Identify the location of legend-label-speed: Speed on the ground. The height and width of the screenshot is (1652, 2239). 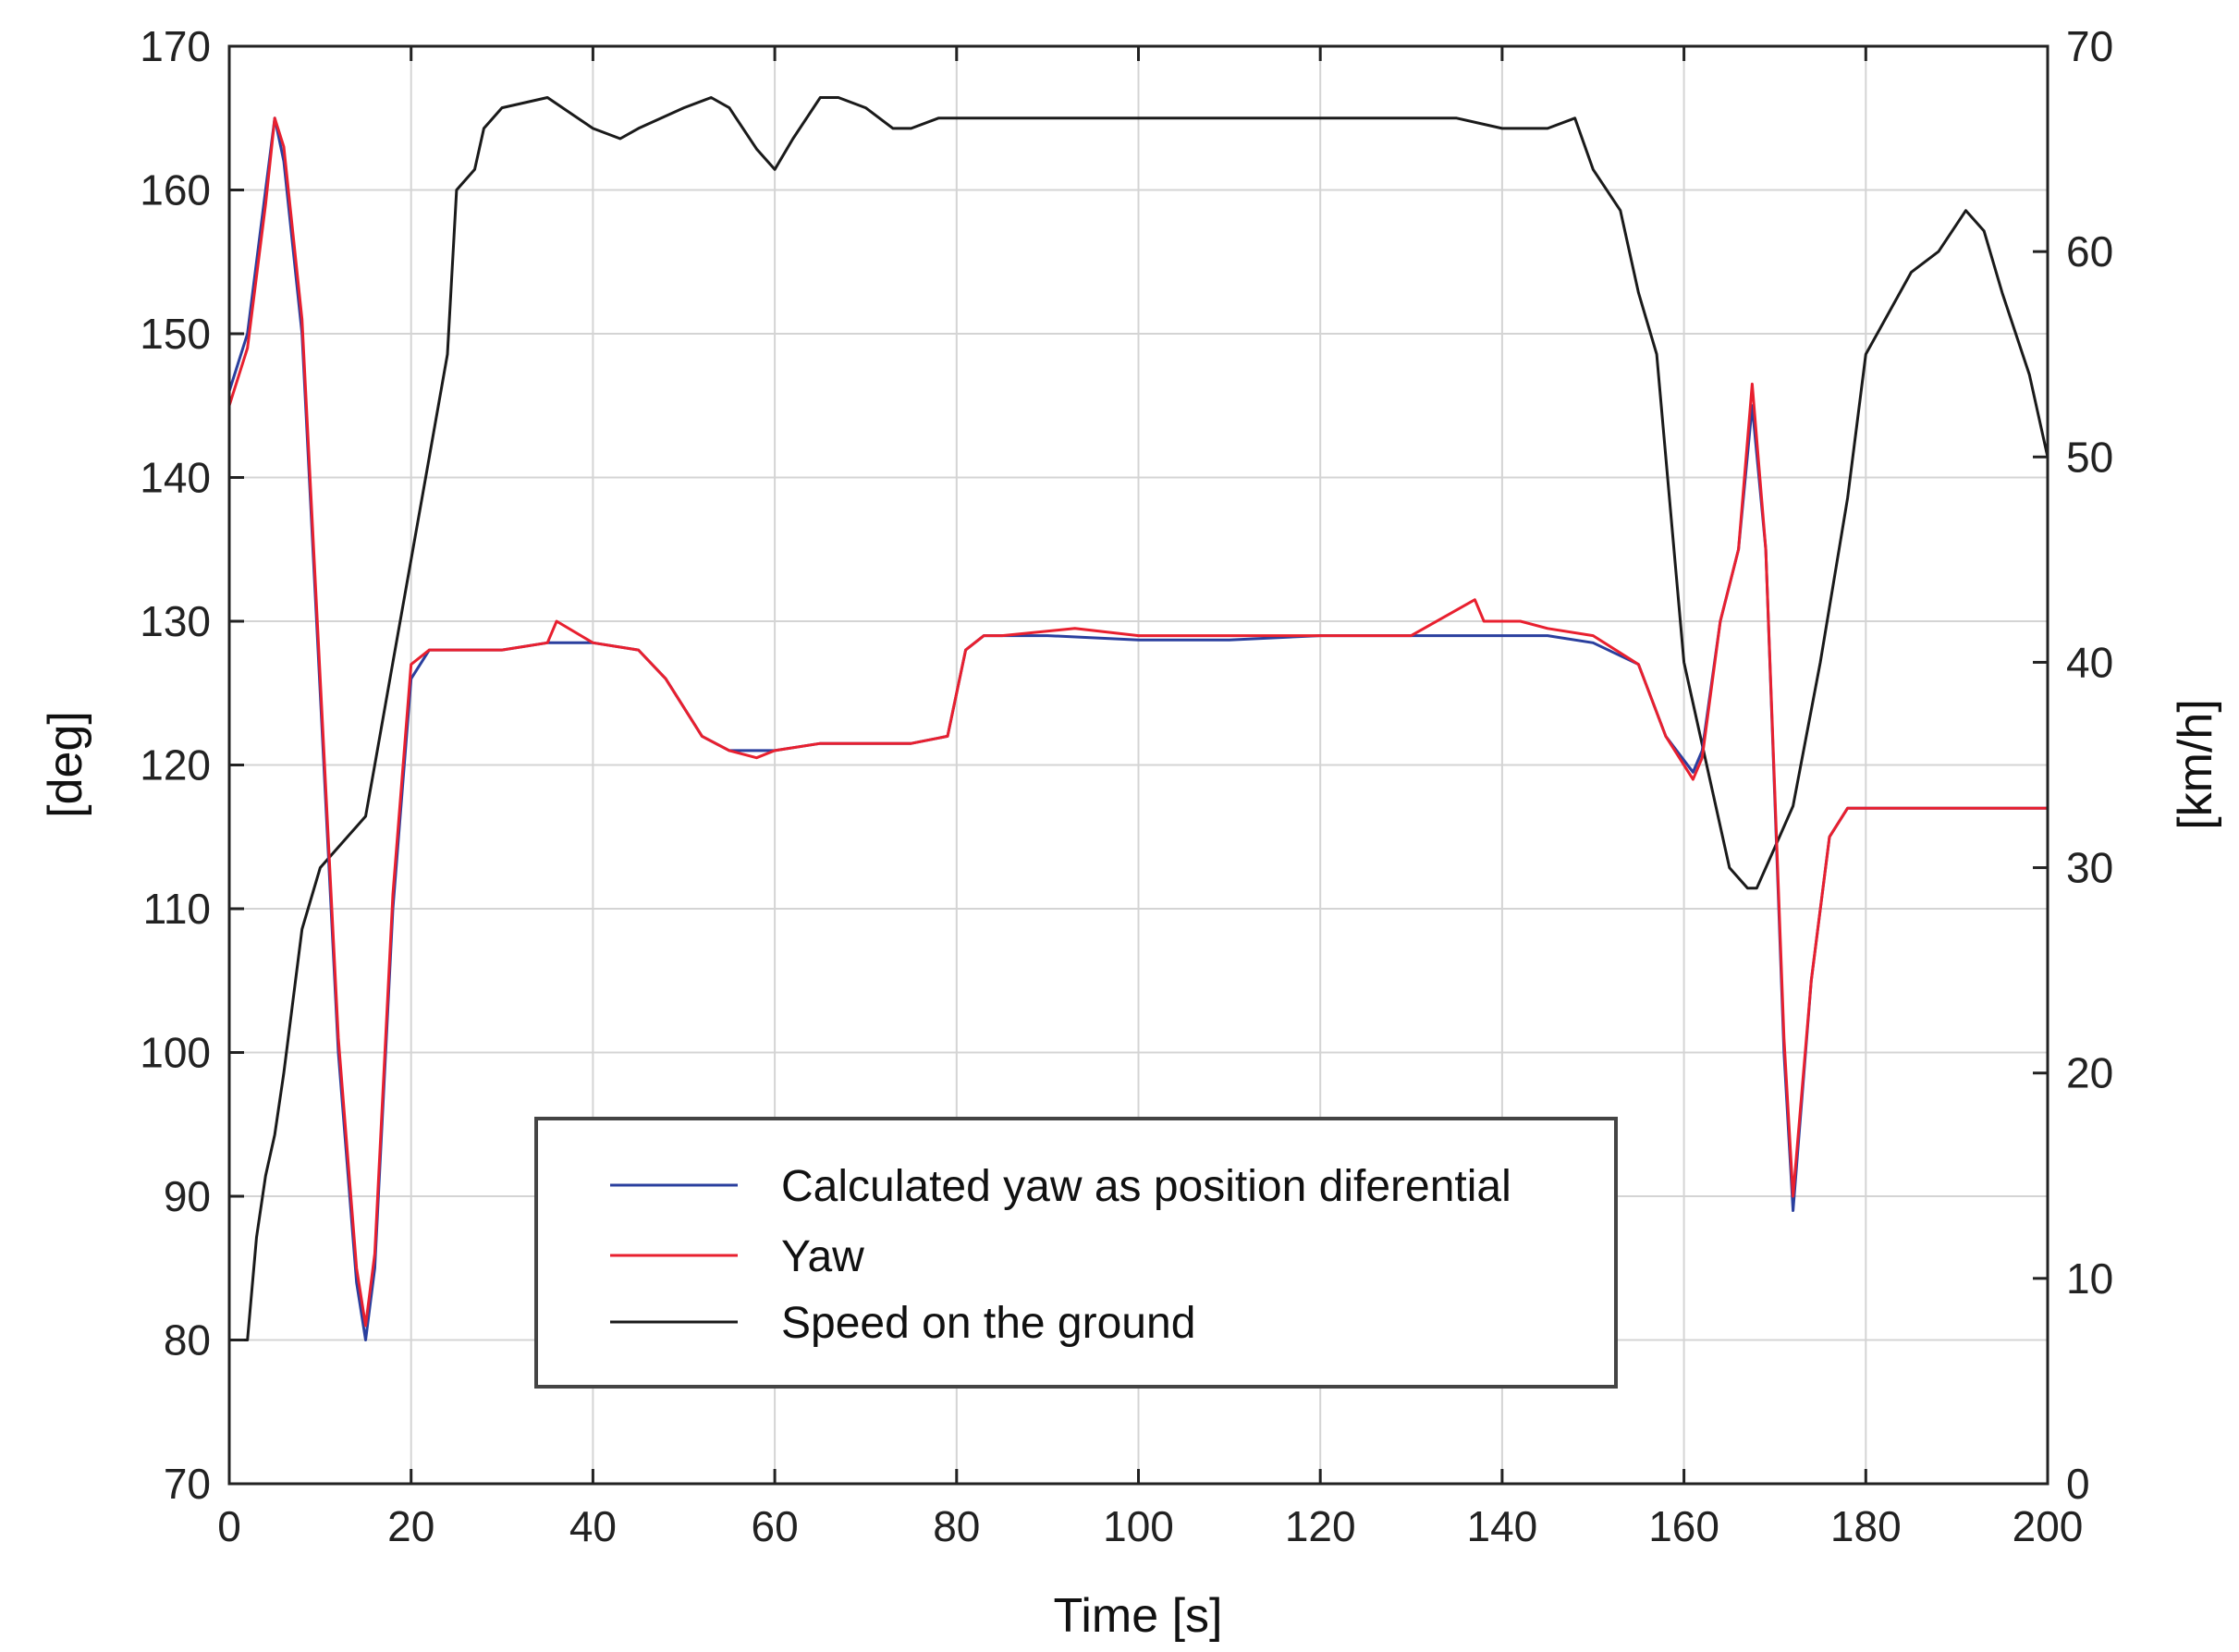
(988, 1323).